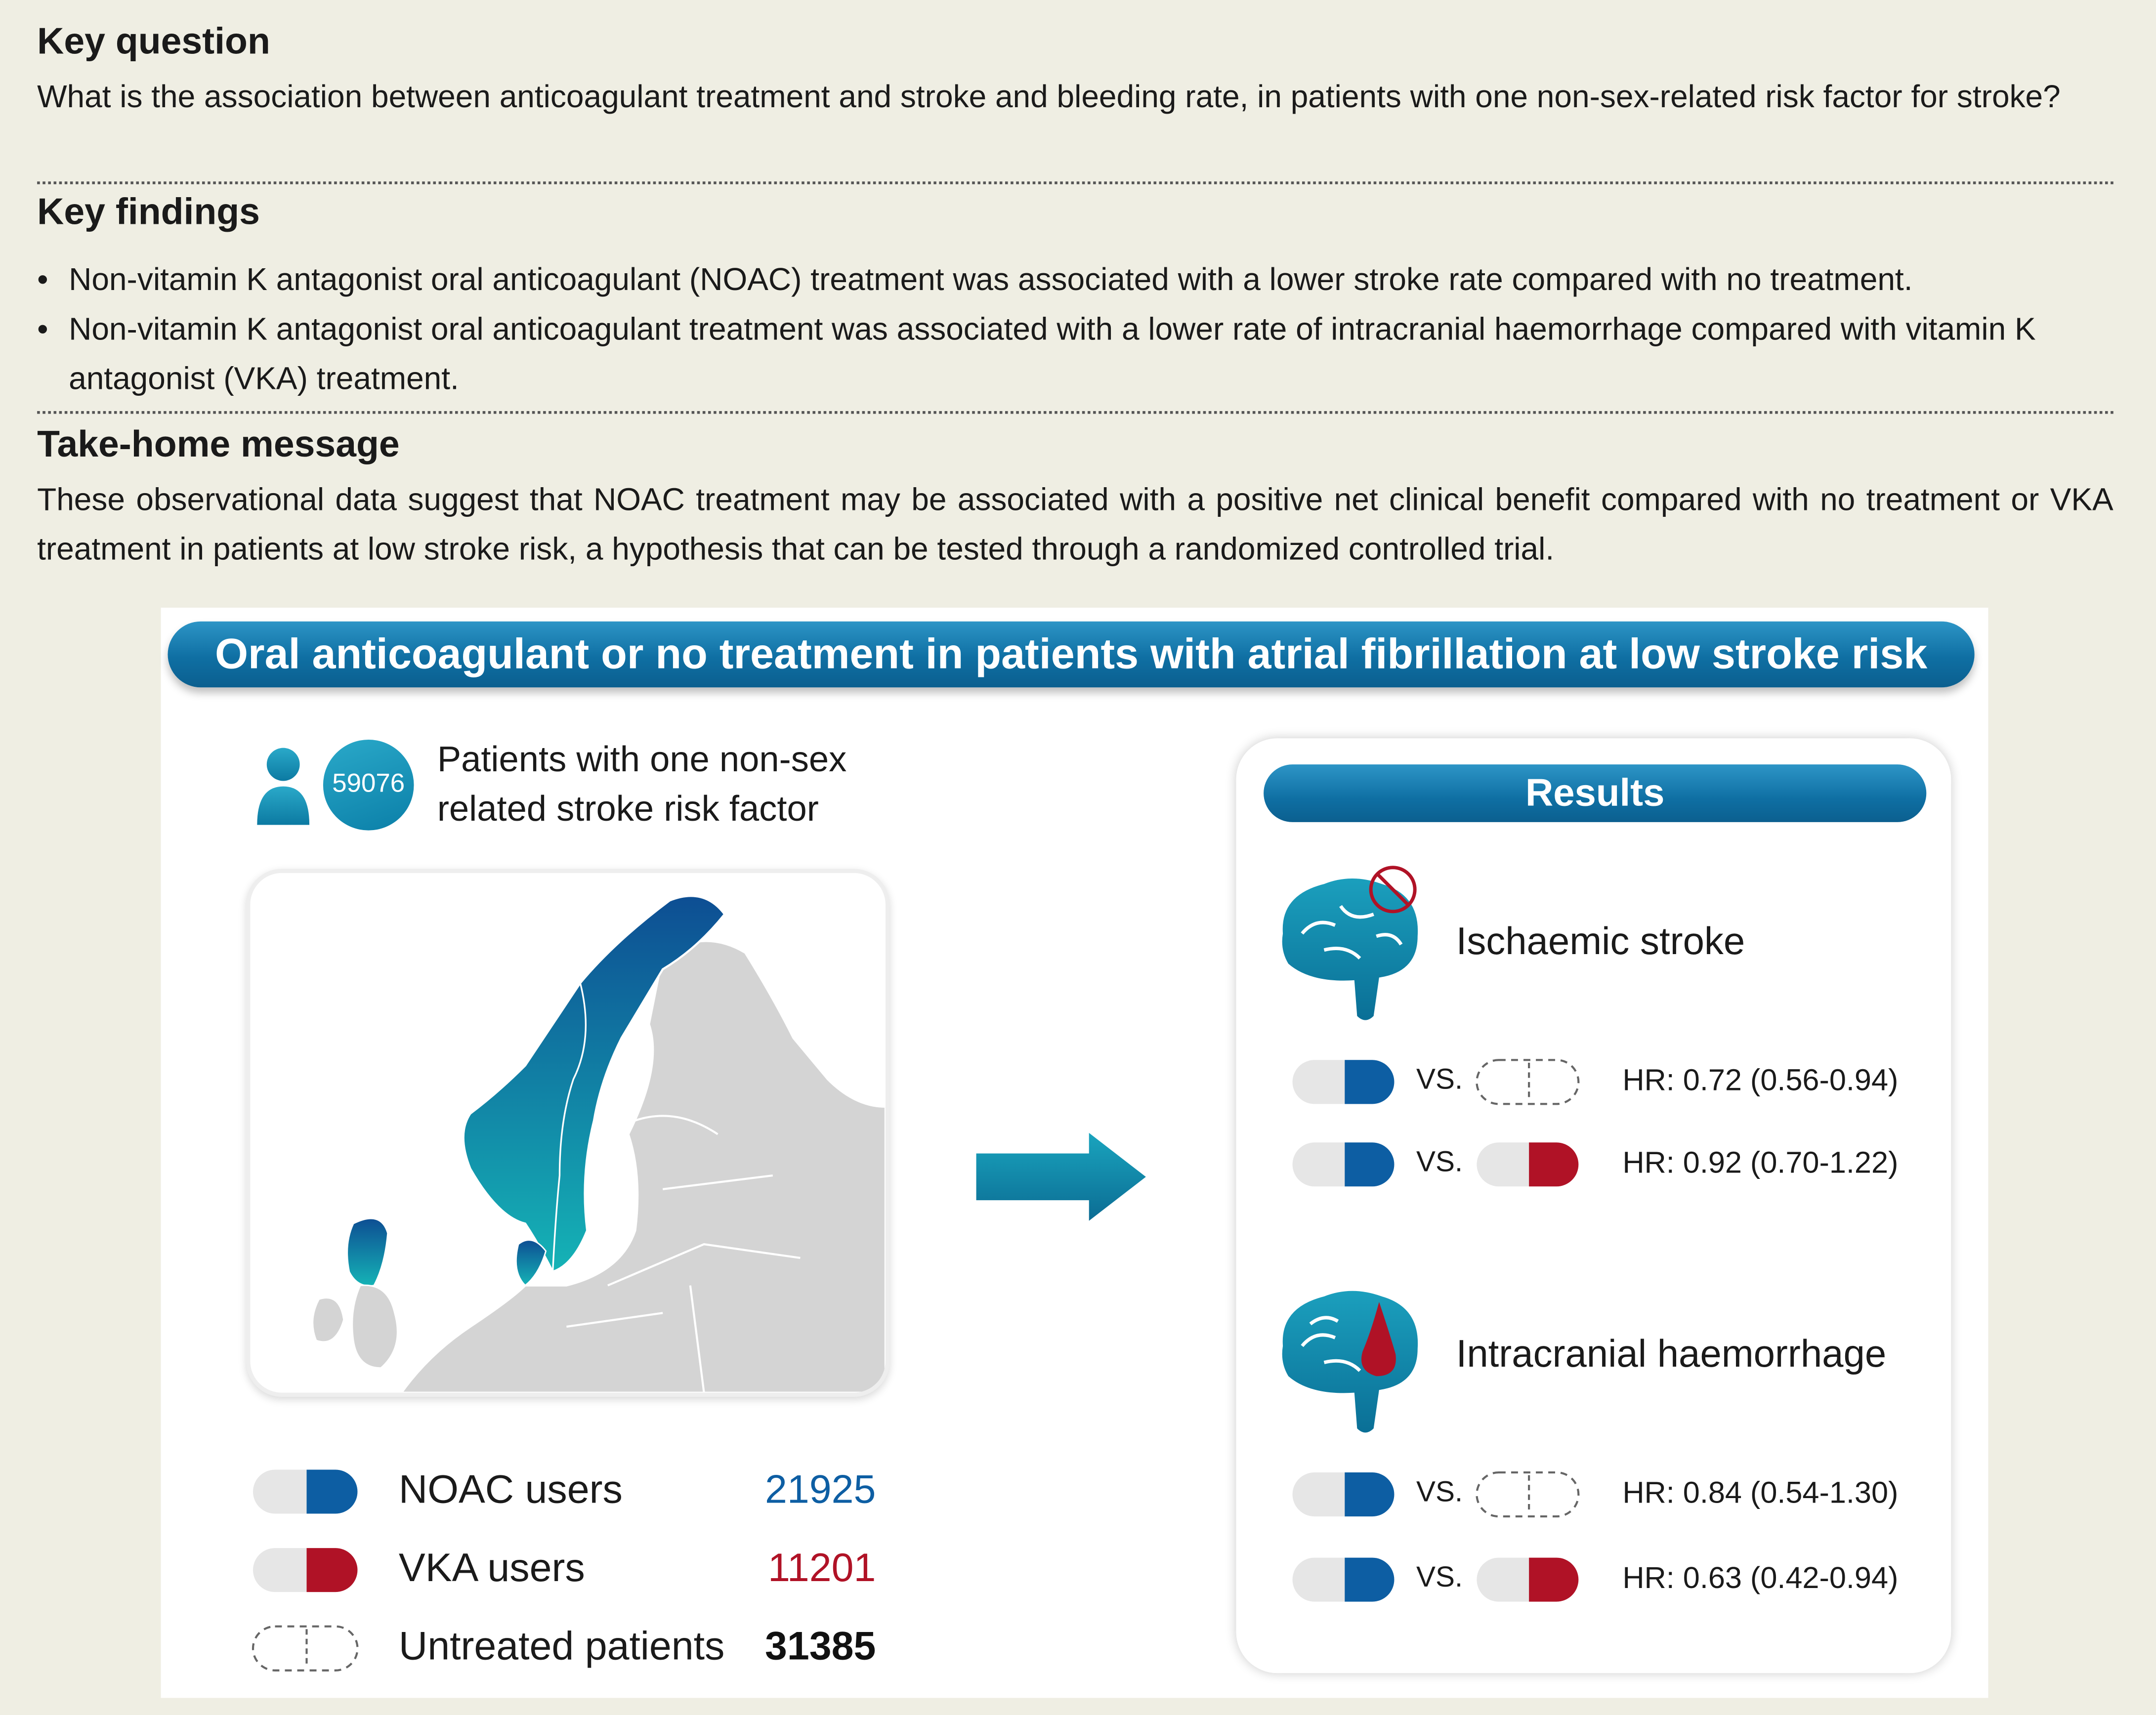 Image resolution: width=2156 pixels, height=1715 pixels. I want to click on arrow-right-icon, so click(1061, 1176).